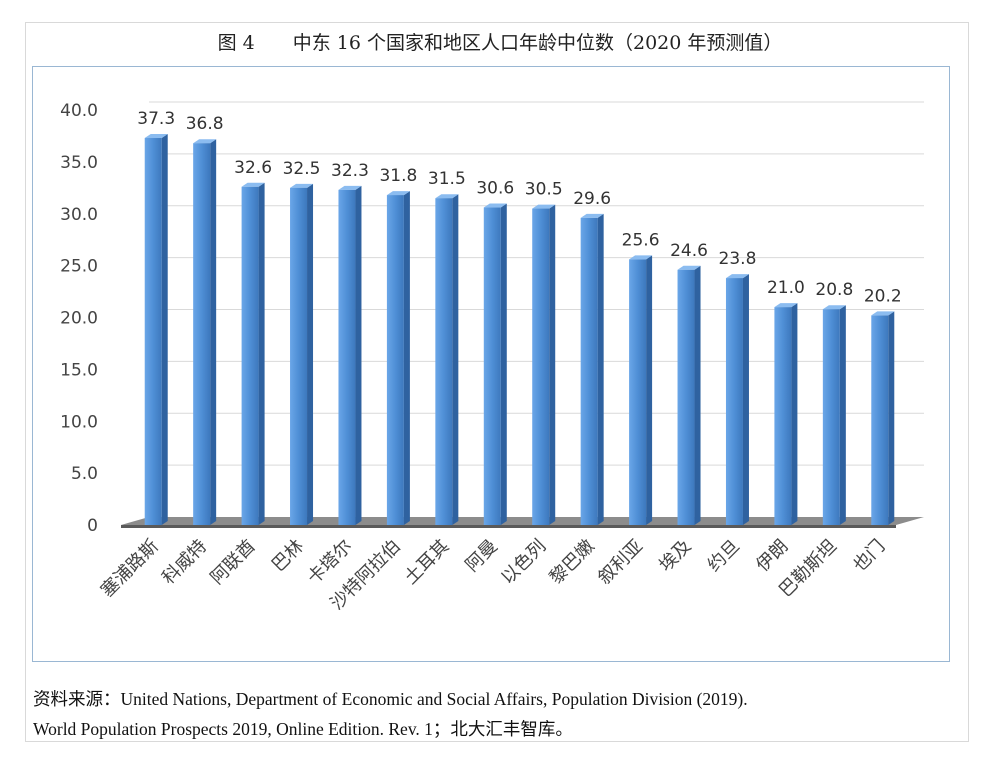  I want to click on y-tick-label: 35.0, so click(79, 163).